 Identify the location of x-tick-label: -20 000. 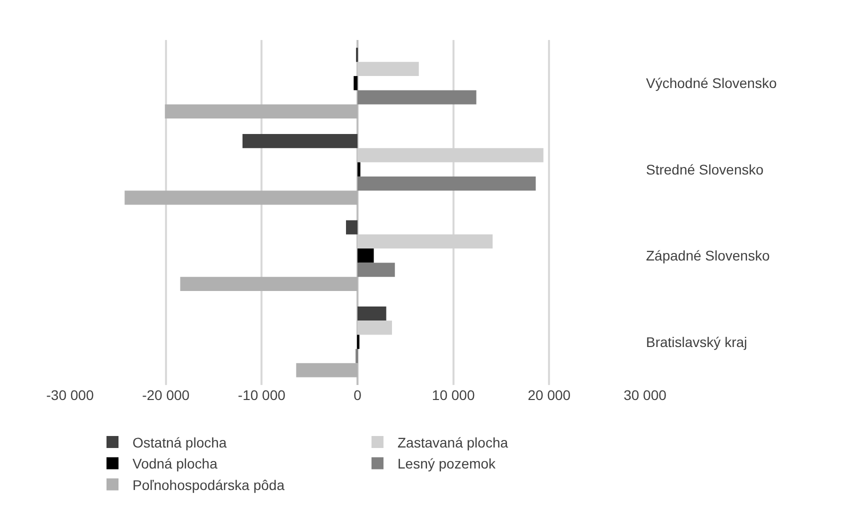
(166, 395).